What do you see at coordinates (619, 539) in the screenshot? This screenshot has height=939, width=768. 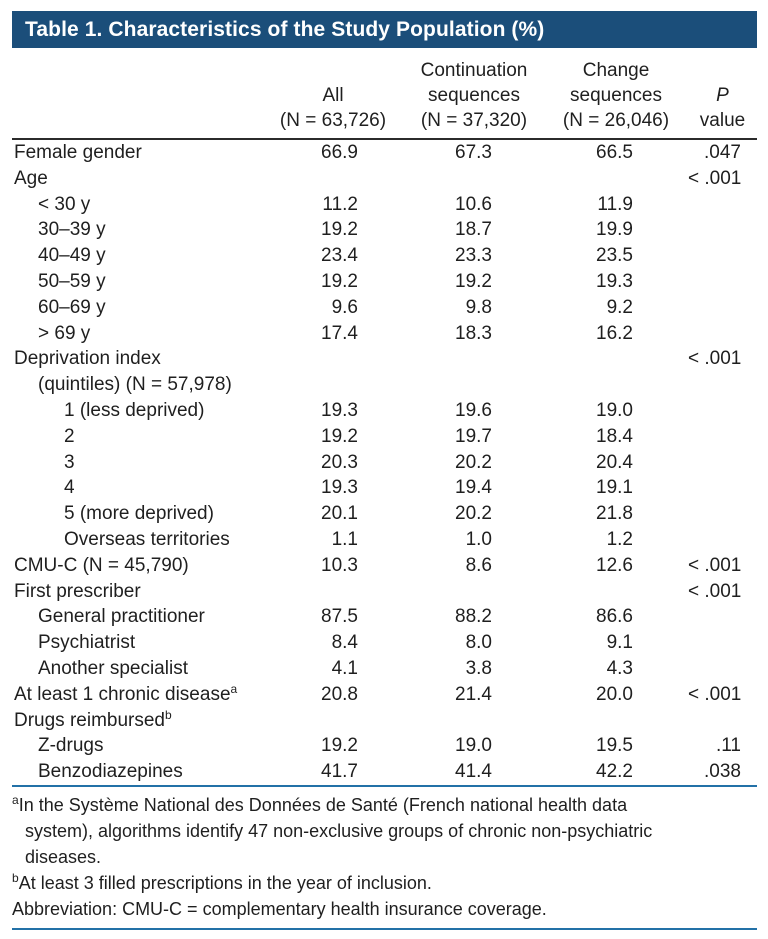 I see `cell-change: 1.2` at bounding box center [619, 539].